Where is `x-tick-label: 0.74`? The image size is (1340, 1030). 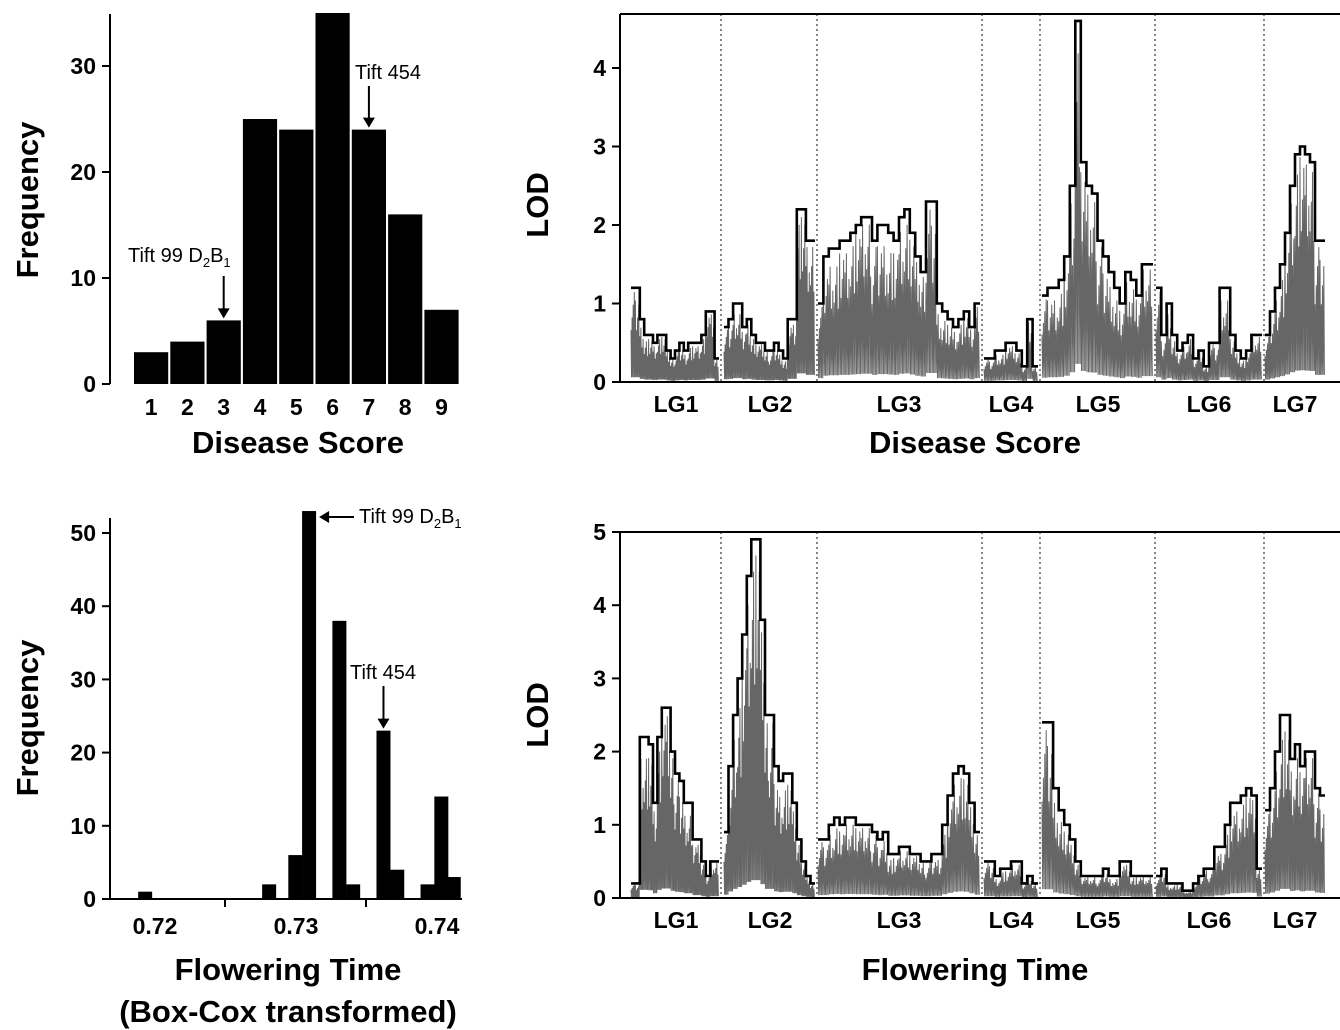
x-tick-label: 0.74 is located at coordinates (437, 926).